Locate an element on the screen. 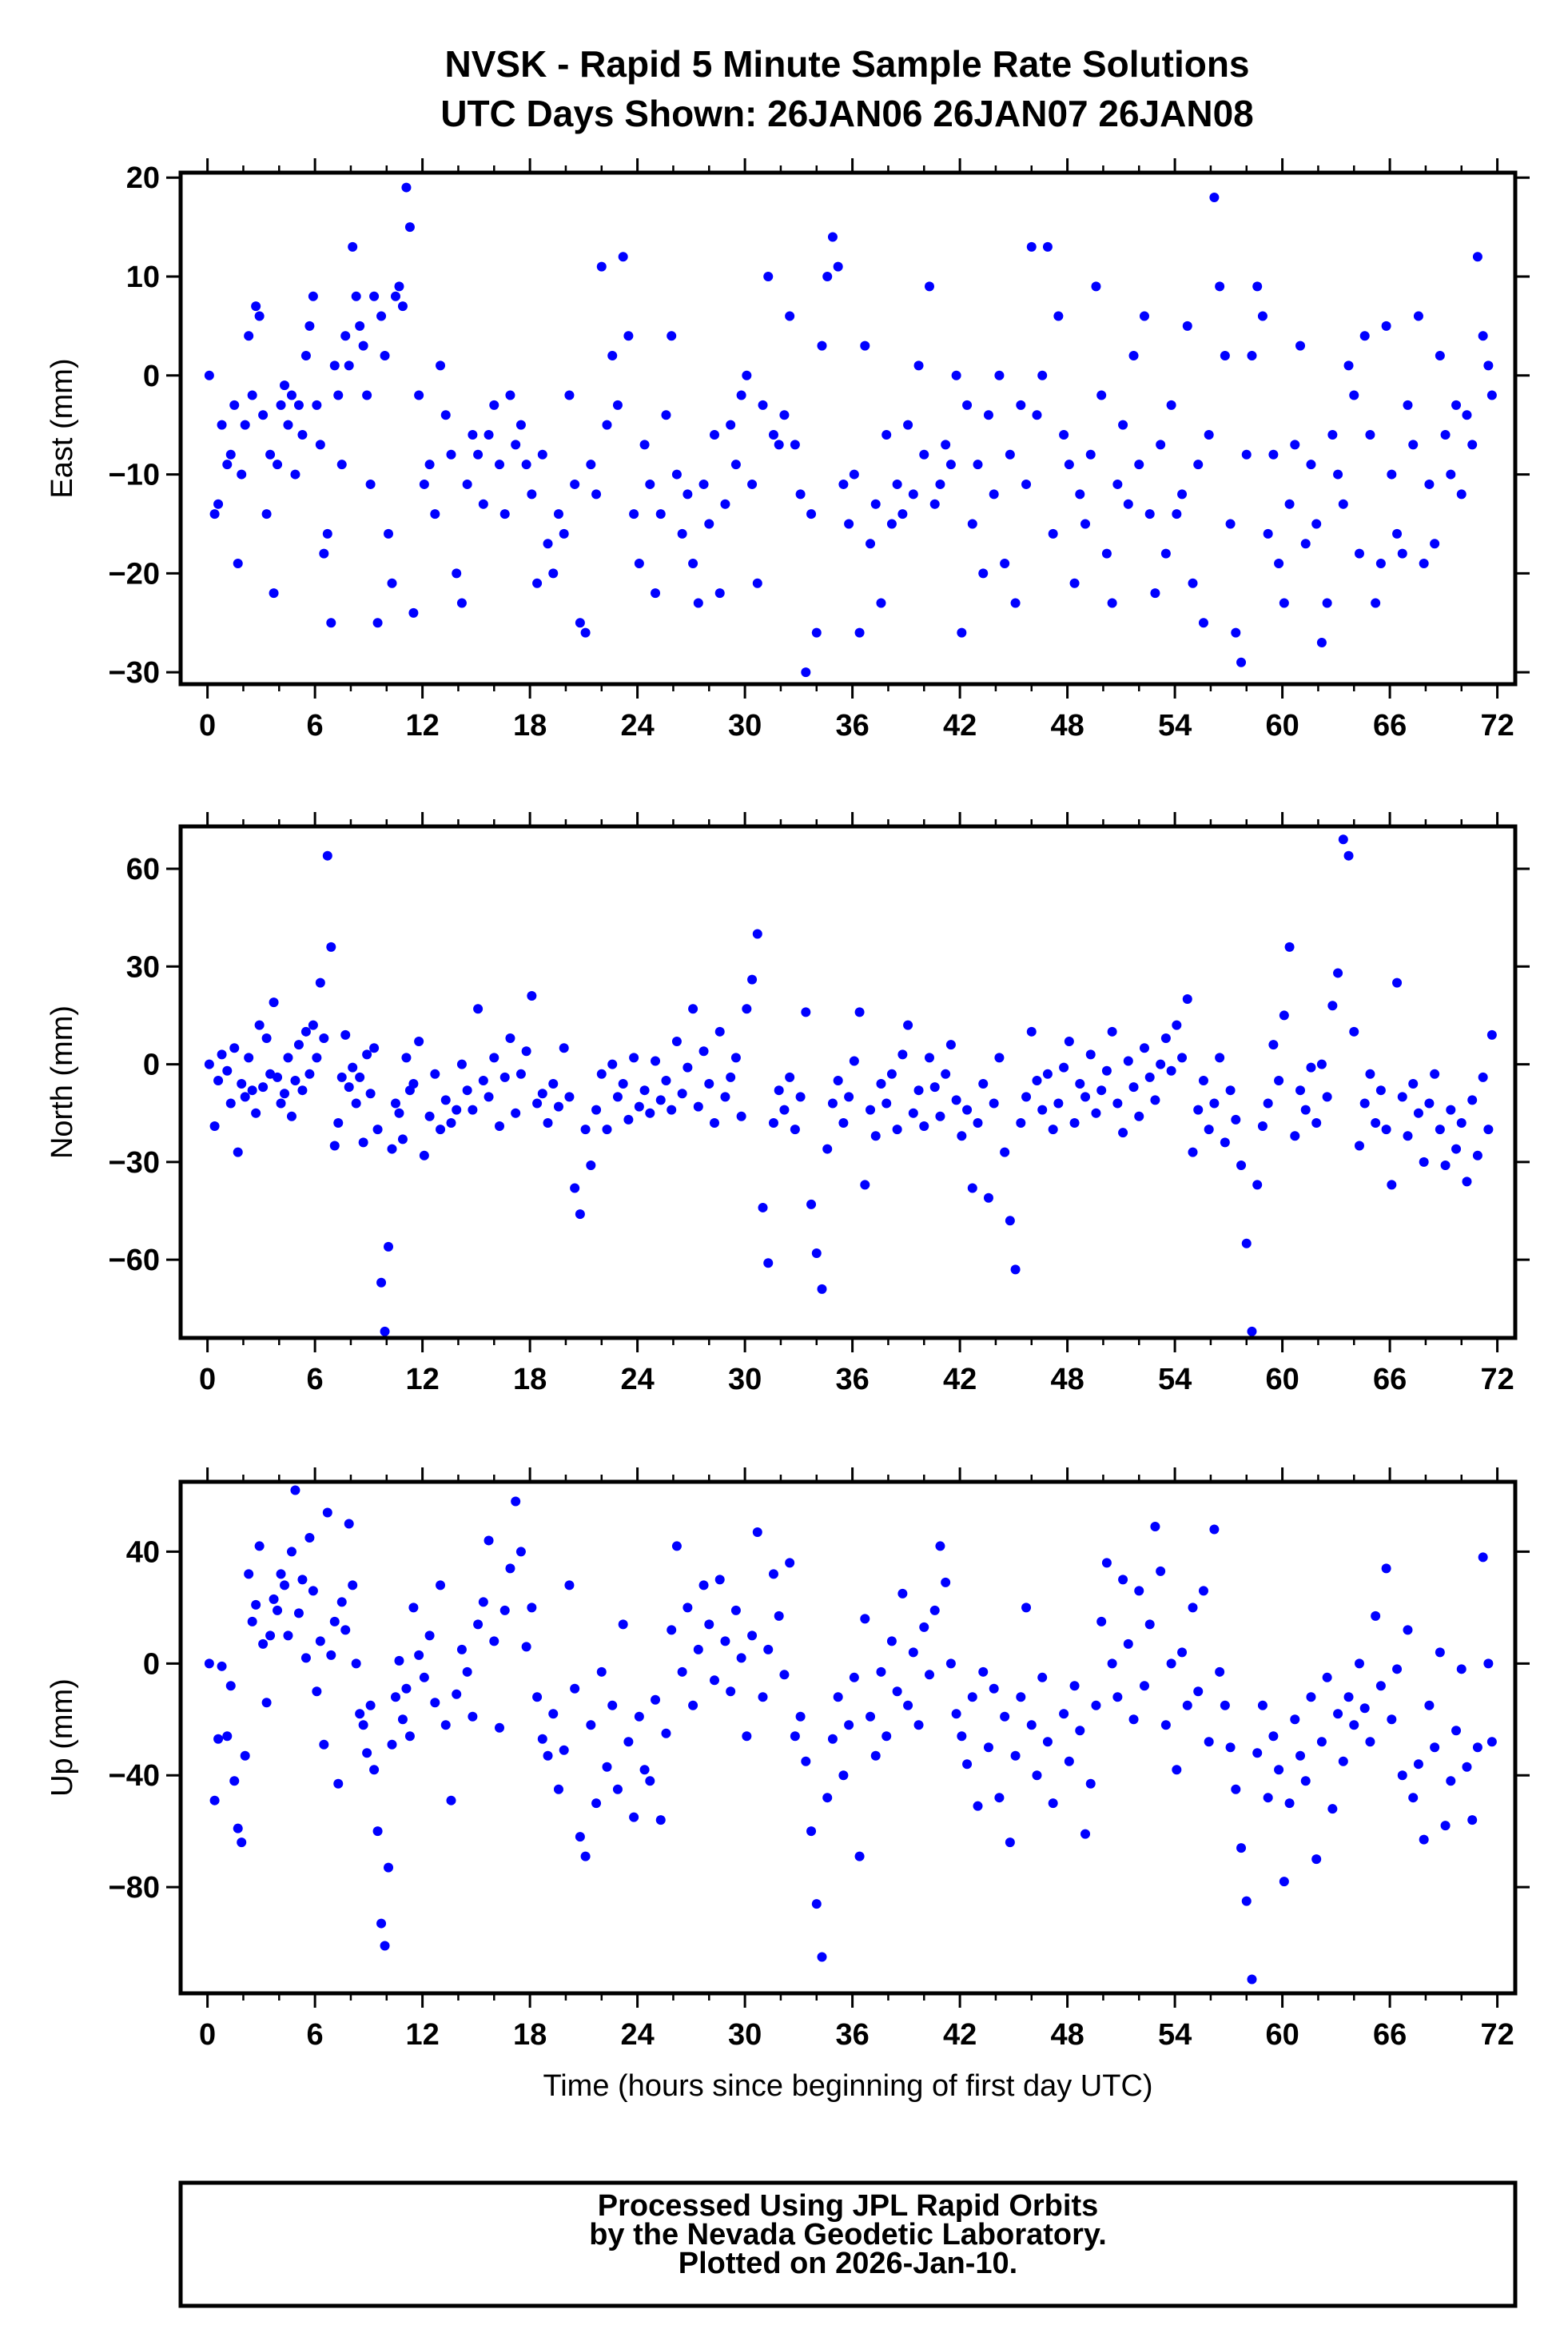 The image size is (1568, 2345). y-tick-label: 40 is located at coordinates (143, 1552).